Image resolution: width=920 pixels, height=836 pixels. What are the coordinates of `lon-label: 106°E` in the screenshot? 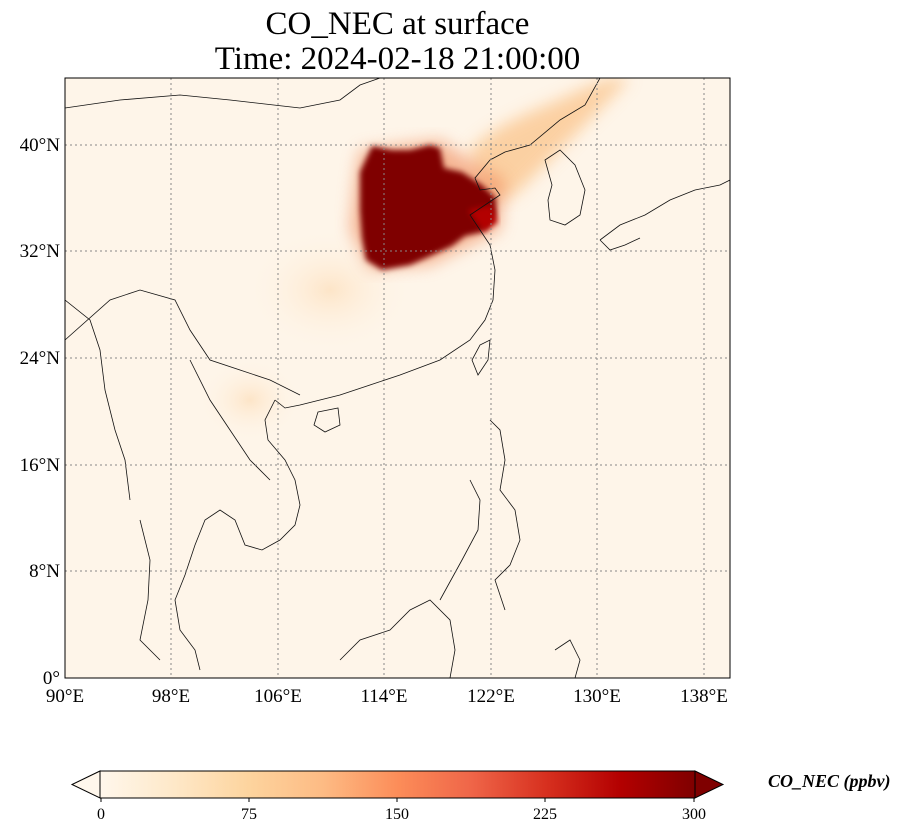 It's located at (278, 696).